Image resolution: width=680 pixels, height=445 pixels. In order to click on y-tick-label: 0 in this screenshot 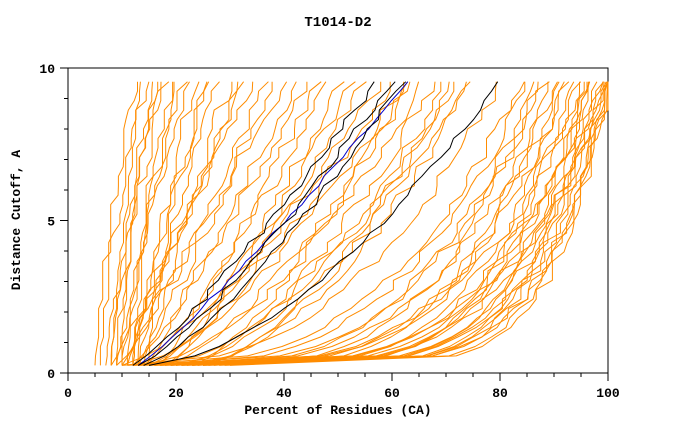, I will do `click(51, 374)`.